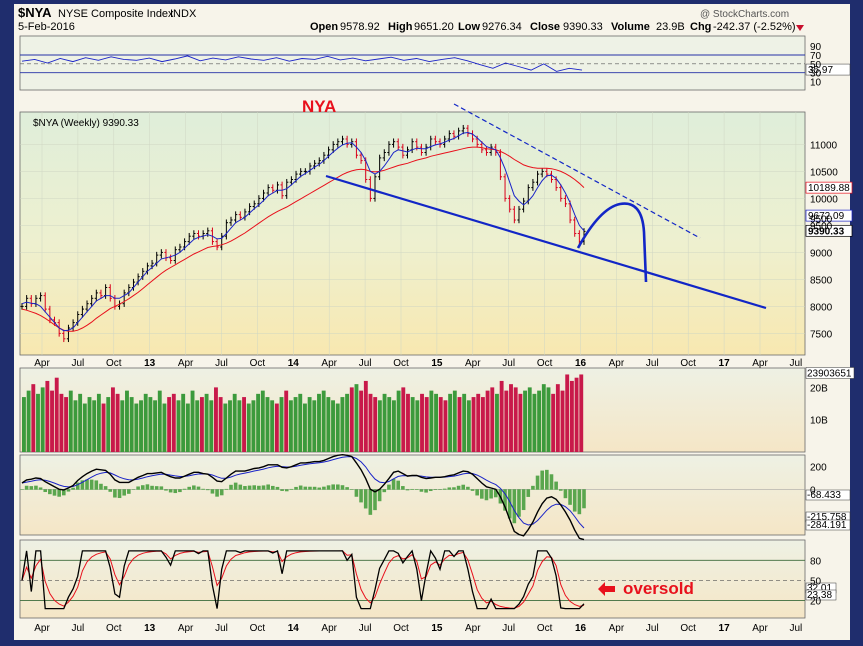 This screenshot has width=863, height=646. Describe the element at coordinates (821, 334) in the screenshot. I see `price-y-tick-label: 7500` at that location.